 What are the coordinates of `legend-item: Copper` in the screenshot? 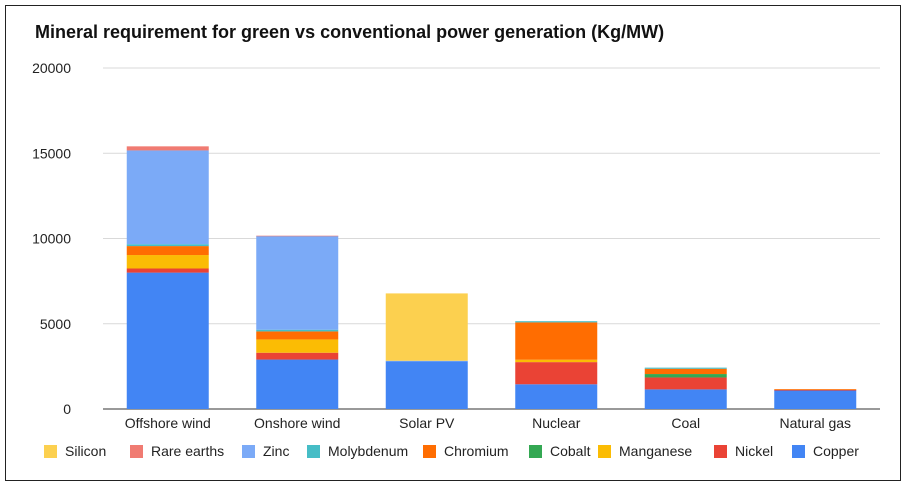 It's located at (825, 451).